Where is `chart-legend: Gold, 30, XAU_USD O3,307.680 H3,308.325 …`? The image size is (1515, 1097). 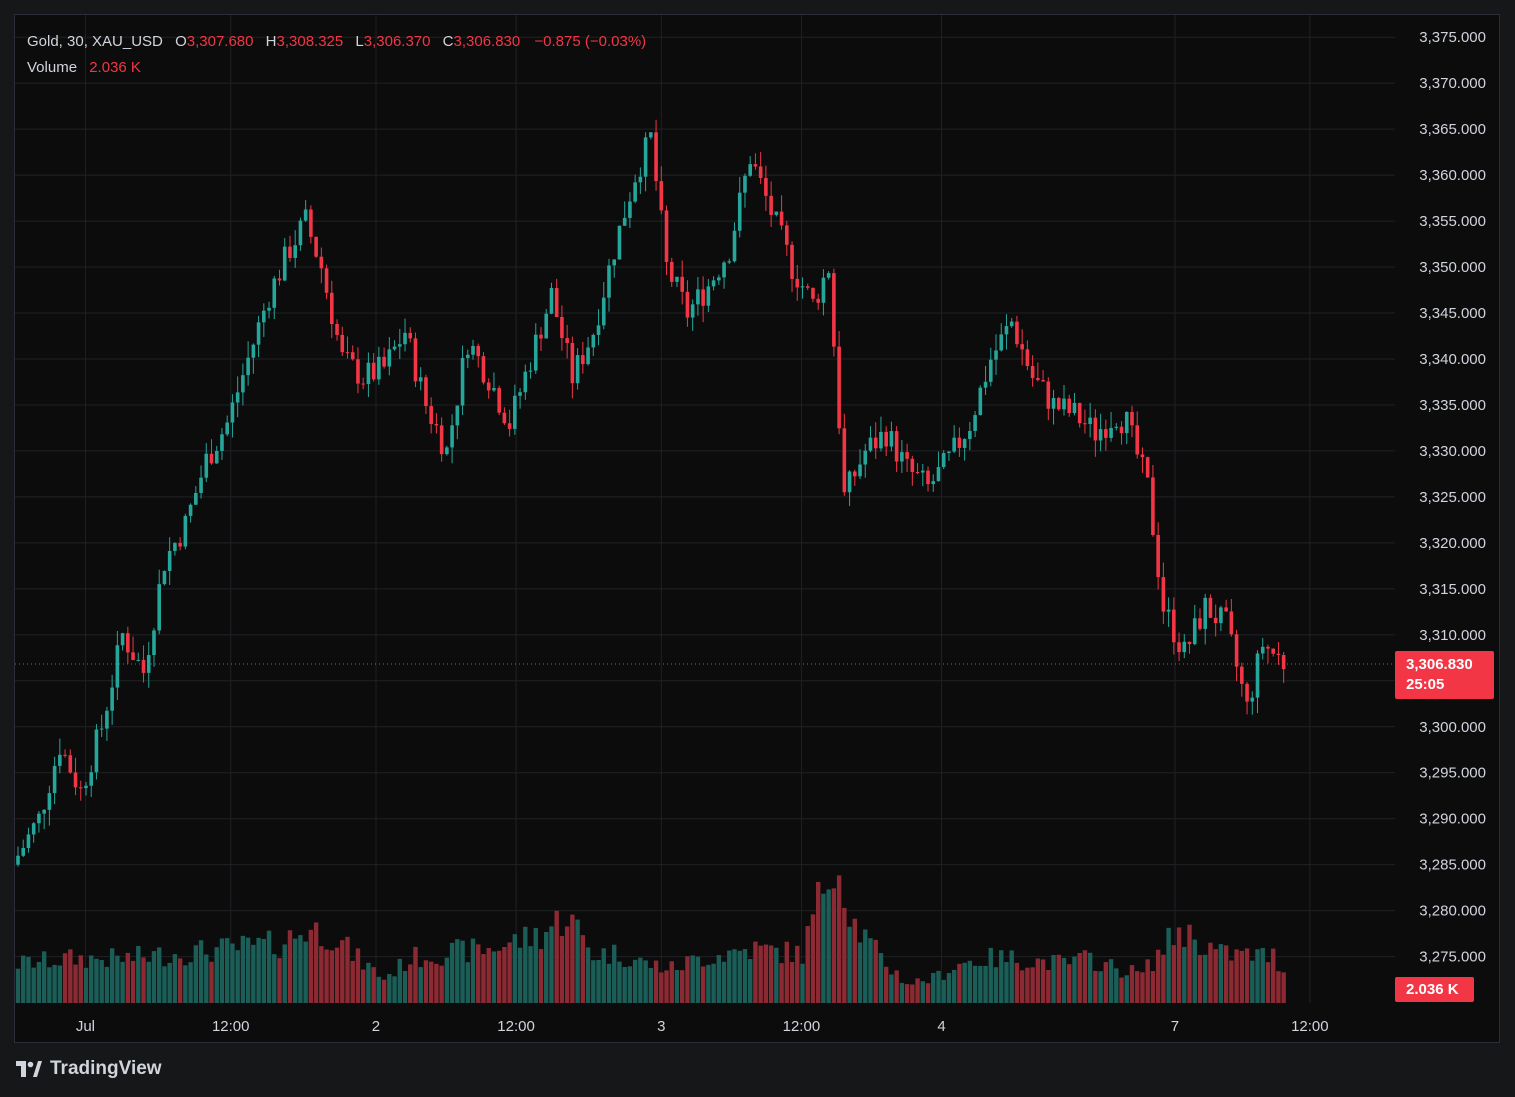
chart-legend: Gold, 30, XAU_USD O3,307.680 H3,308.325 … is located at coordinates (336, 55).